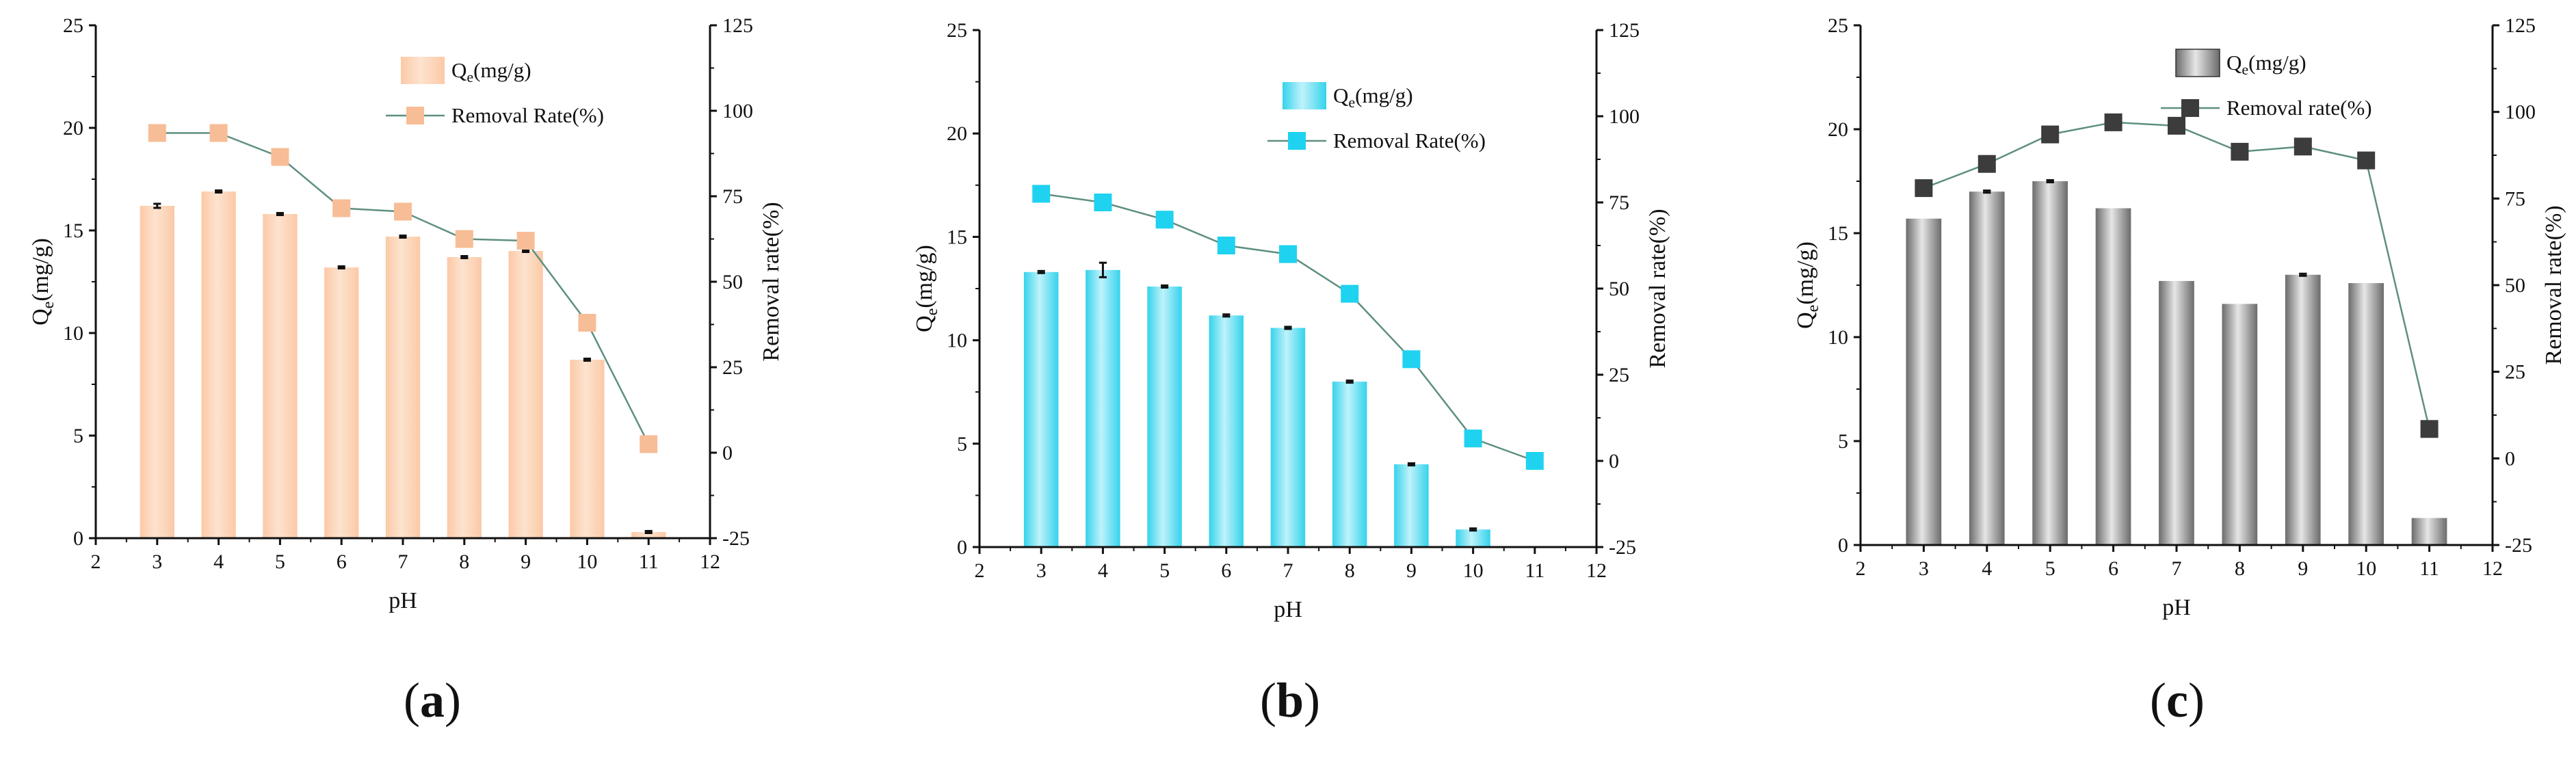 The height and width of the screenshot is (757, 2576). What do you see at coordinates (2553, 284) in the screenshot?
I see `y-right-axis-label: Removal rate(%)` at bounding box center [2553, 284].